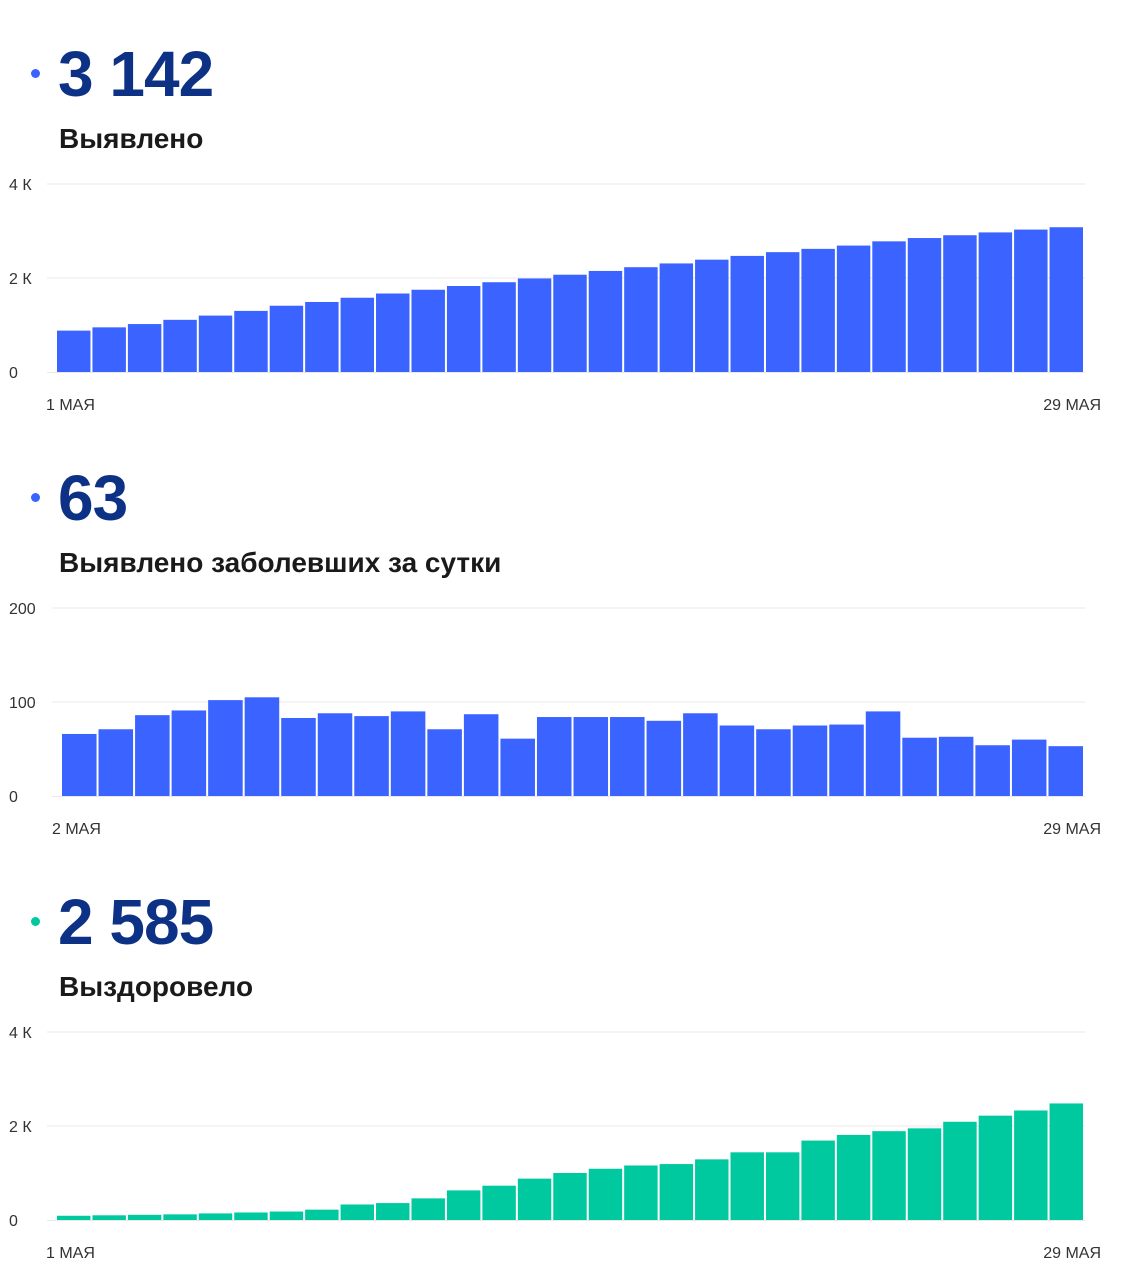 The image size is (1122, 1280). Describe the element at coordinates (22, 609) in the screenshot. I see `y-tick-label: 200` at that location.